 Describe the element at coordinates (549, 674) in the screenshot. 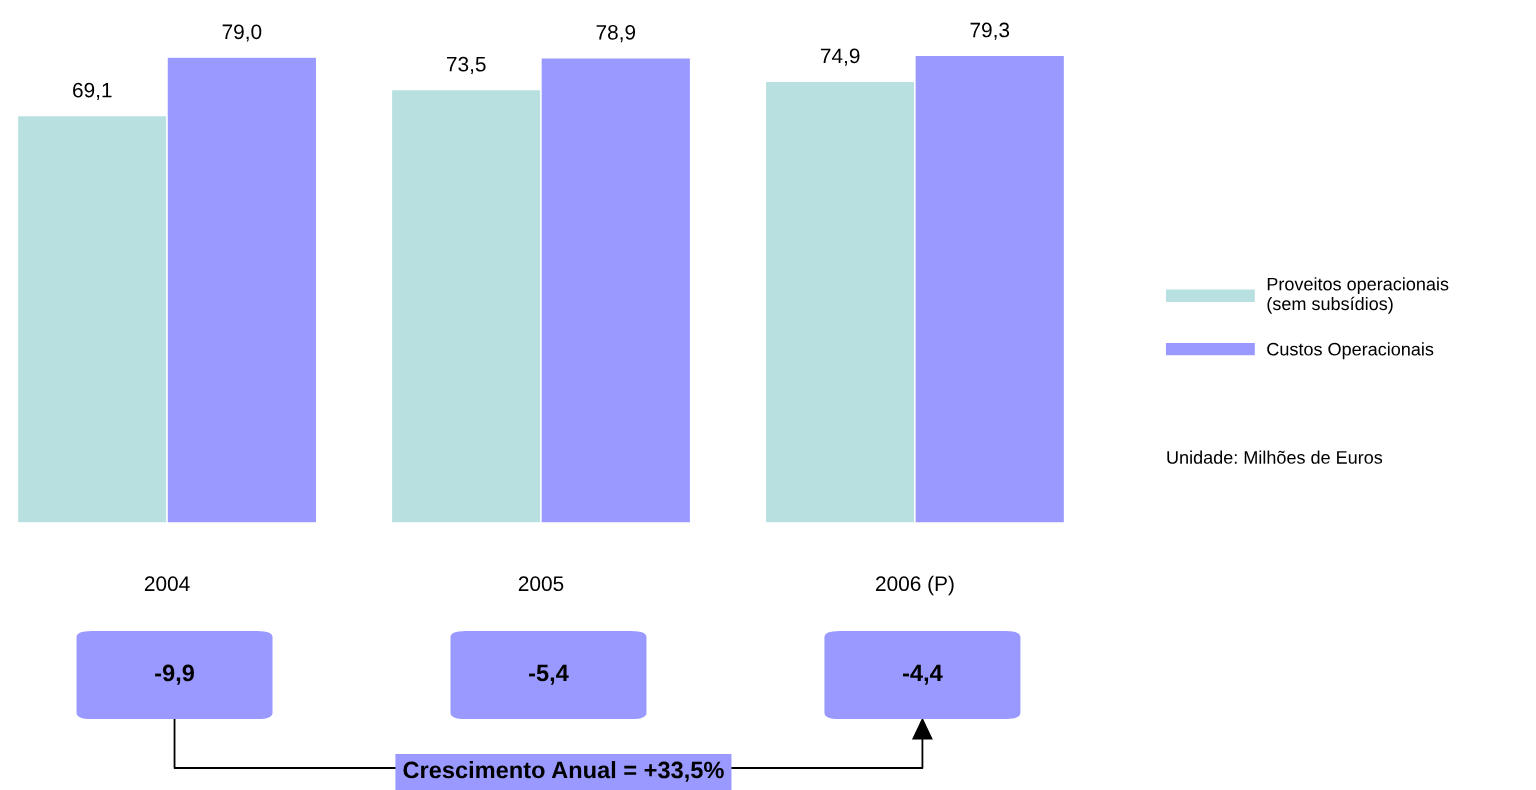

I see `text: -5,4` at that location.